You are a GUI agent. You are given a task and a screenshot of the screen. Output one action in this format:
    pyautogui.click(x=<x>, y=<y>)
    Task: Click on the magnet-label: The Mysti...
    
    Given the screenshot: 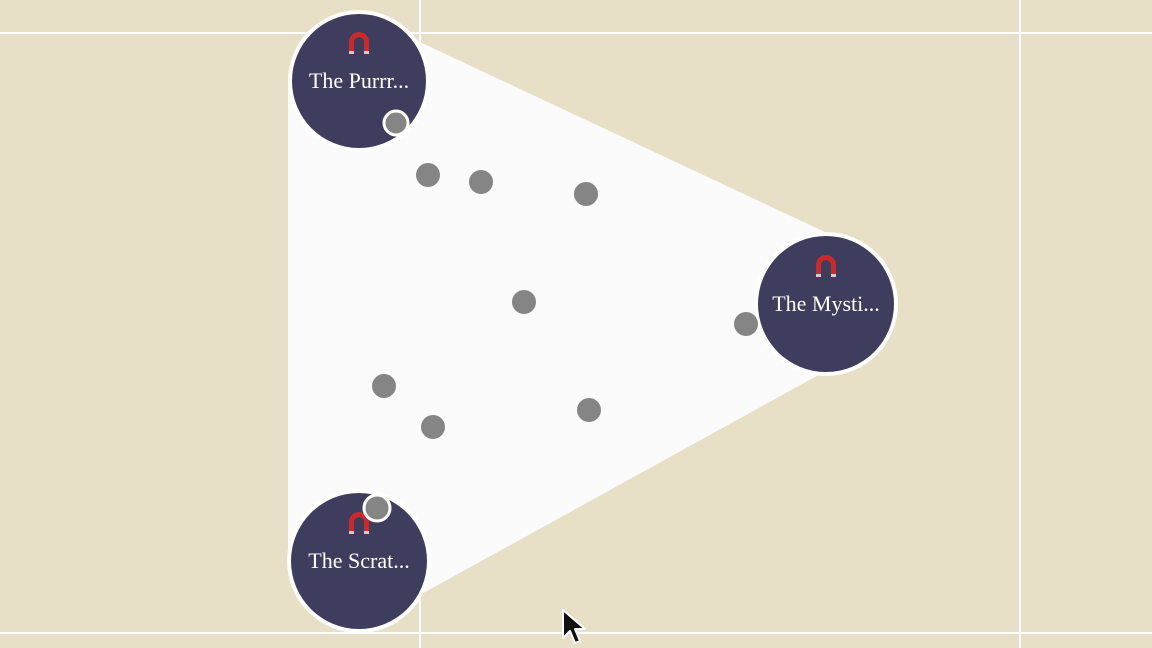 What is the action you would take?
    pyautogui.click(x=826, y=303)
    